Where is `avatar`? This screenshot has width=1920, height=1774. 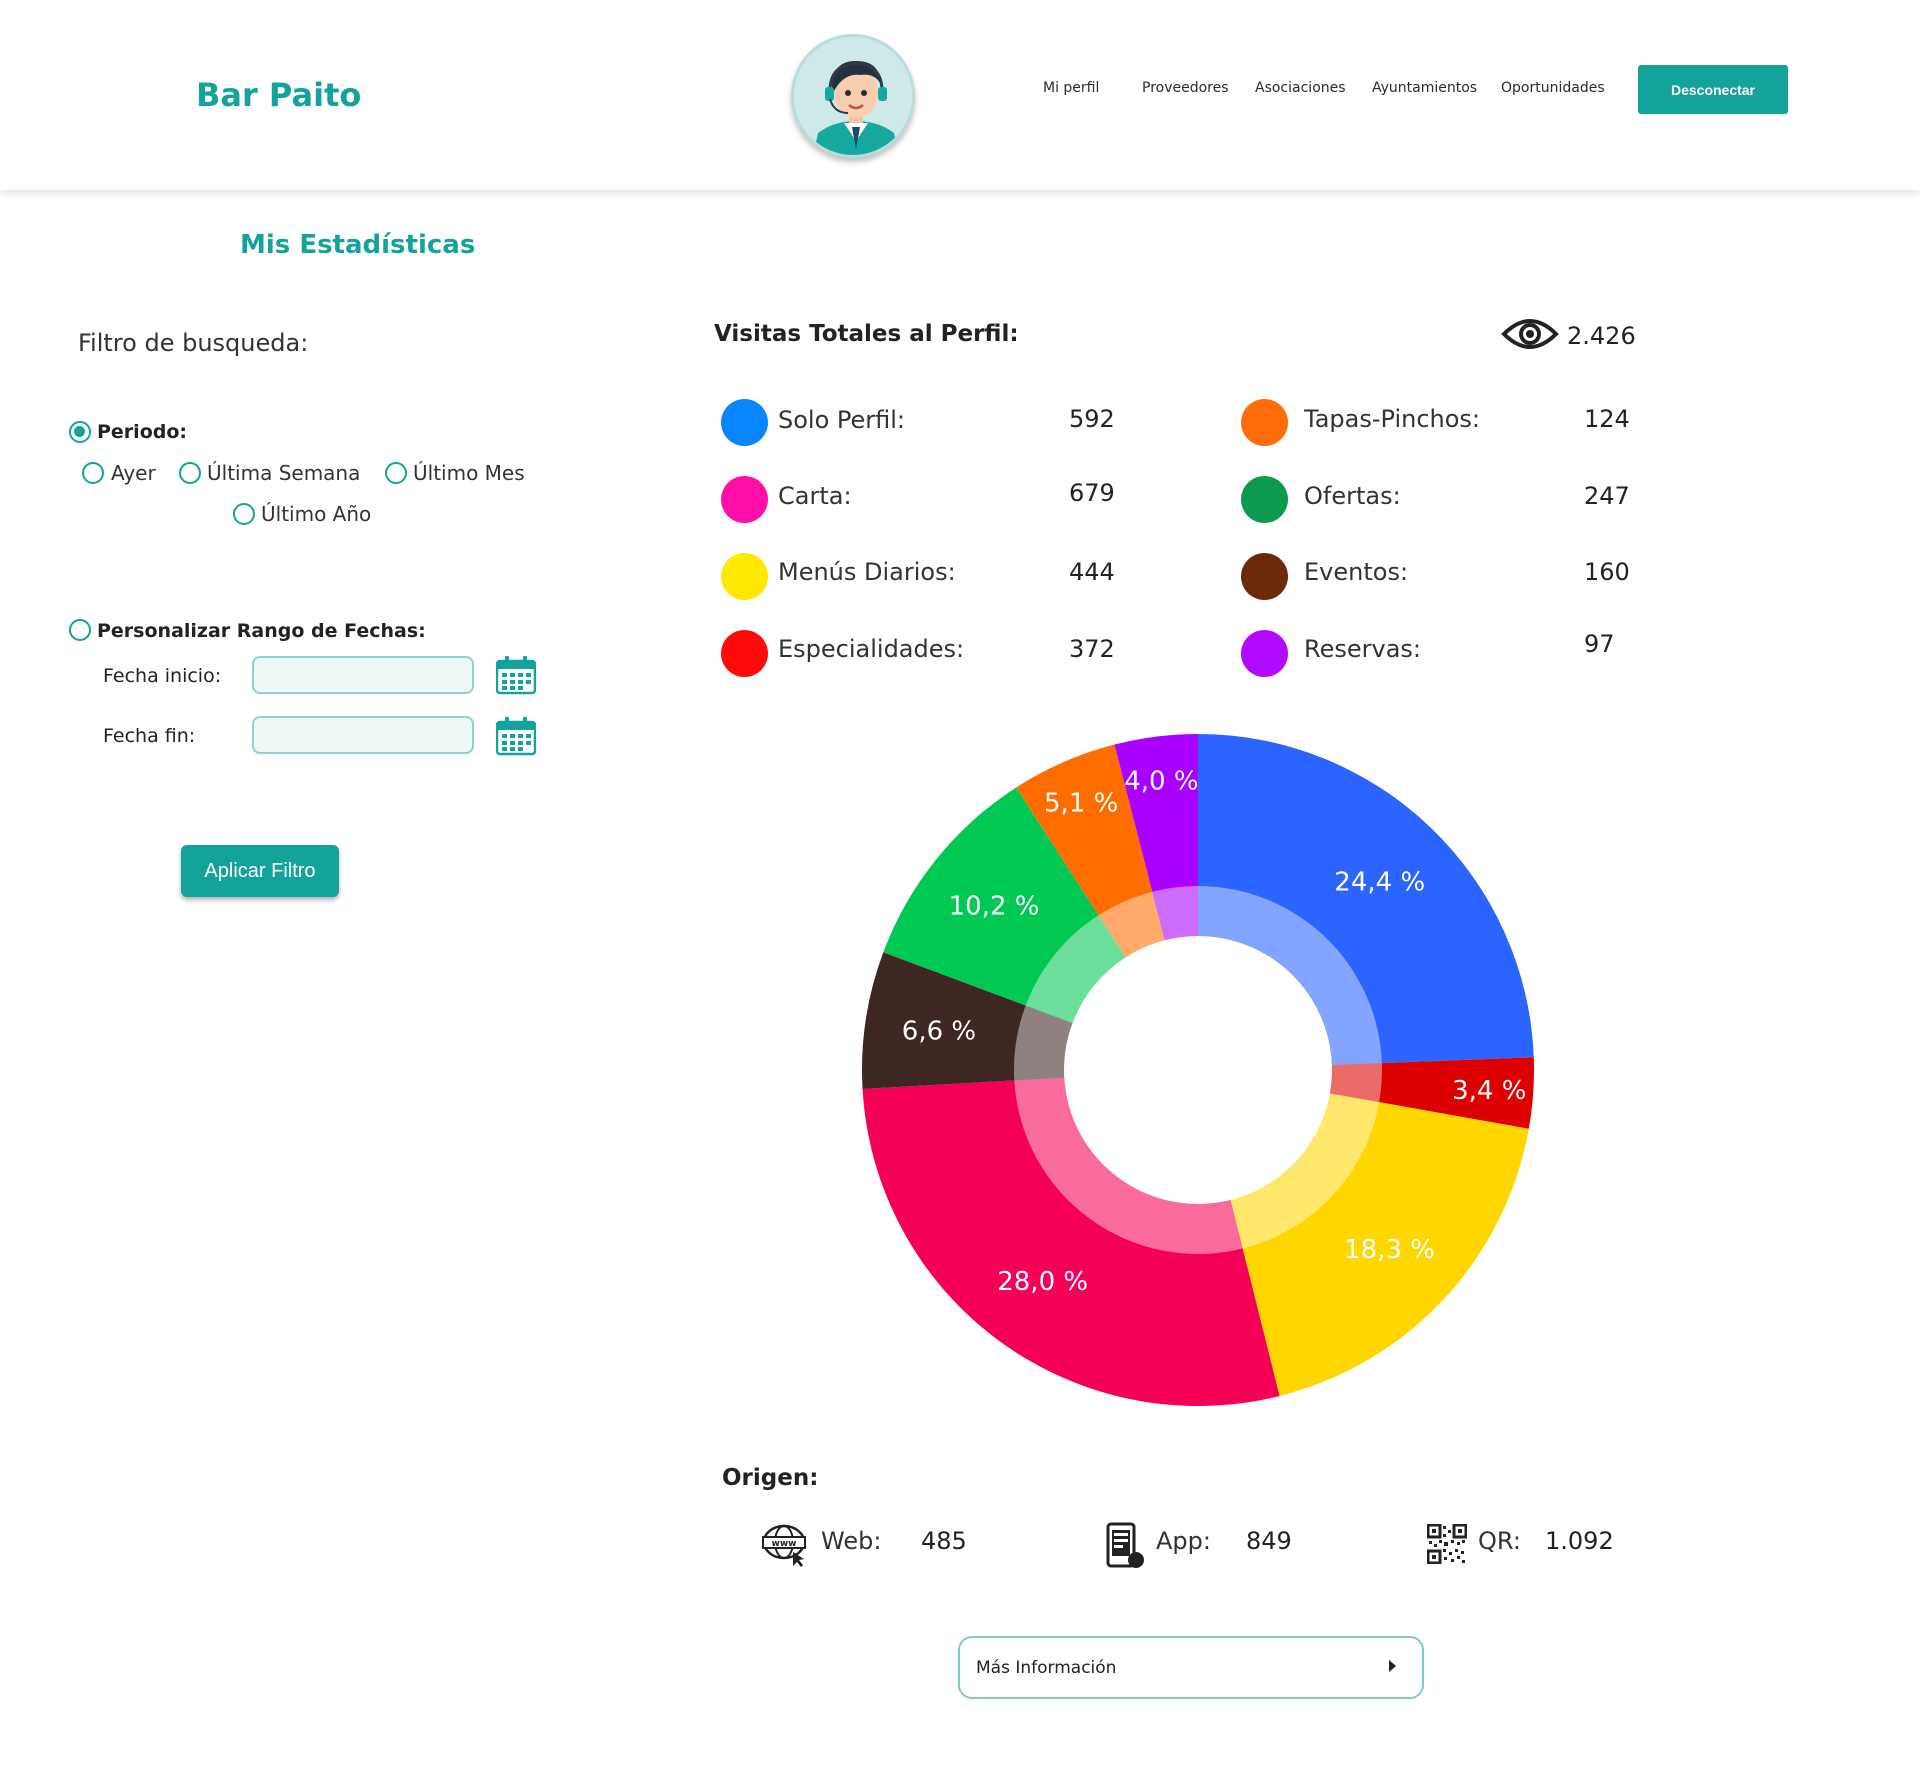 avatar is located at coordinates (853, 96).